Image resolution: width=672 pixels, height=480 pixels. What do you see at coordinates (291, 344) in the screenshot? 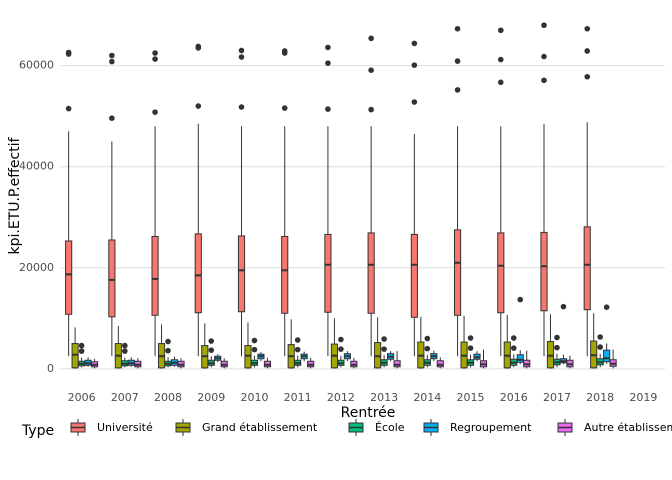
I see `box-1-2011` at bounding box center [291, 344].